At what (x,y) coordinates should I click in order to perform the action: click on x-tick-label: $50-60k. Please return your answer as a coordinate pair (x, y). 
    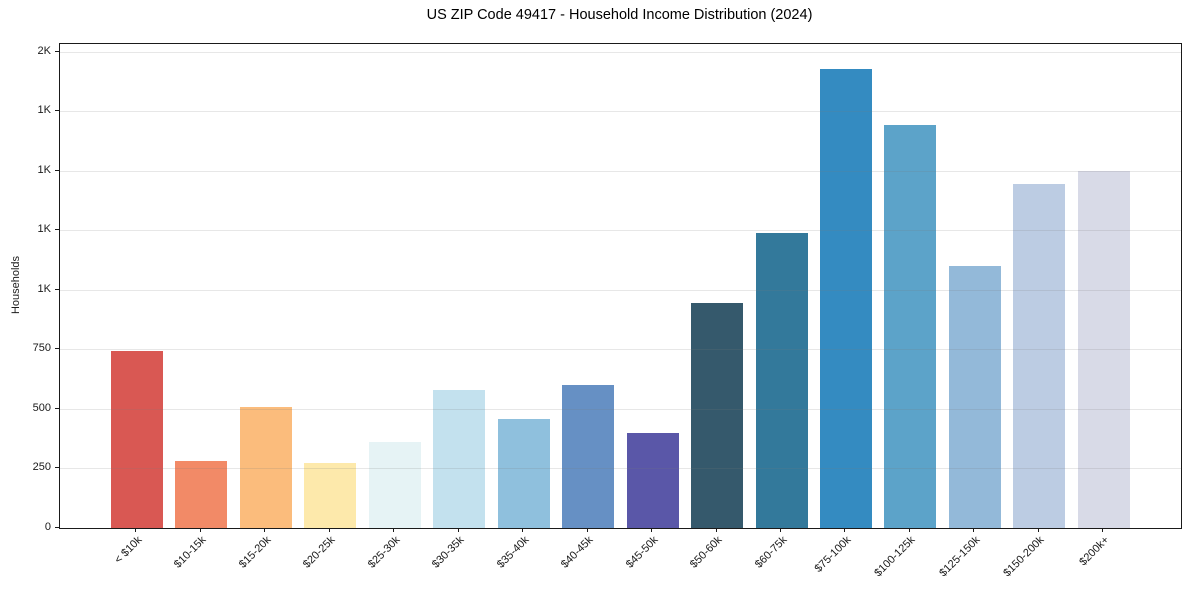
    Looking at the image, I should click on (706, 552).